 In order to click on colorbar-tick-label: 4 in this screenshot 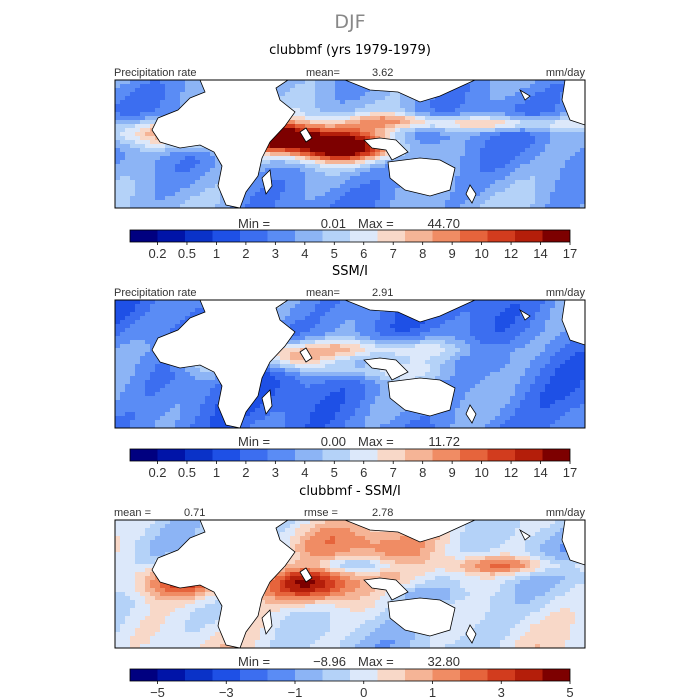, I will do `click(304, 253)`.